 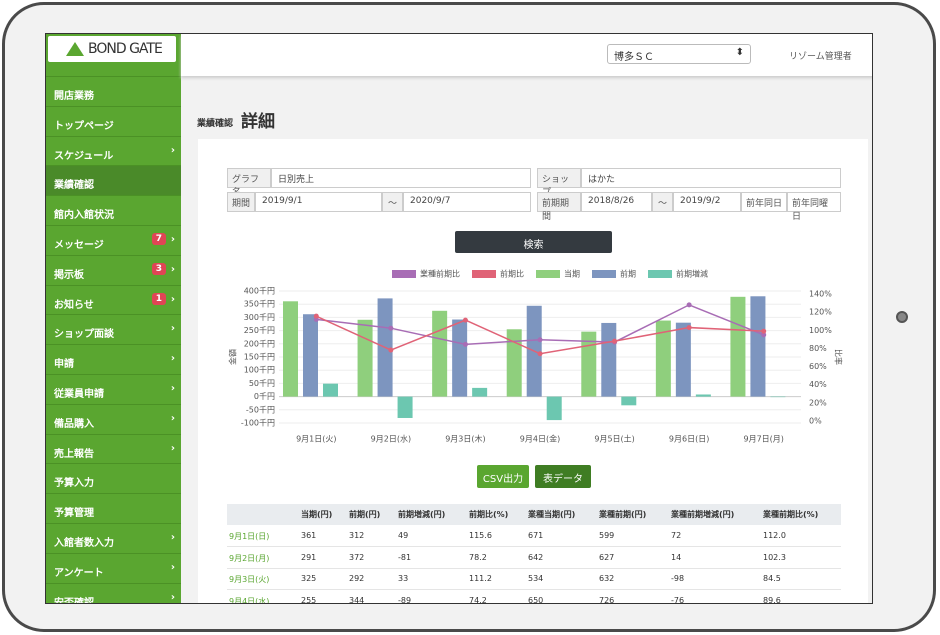 What do you see at coordinates (113, 329) in the screenshot?
I see `menu-item: ショップ面談 ›` at bounding box center [113, 329].